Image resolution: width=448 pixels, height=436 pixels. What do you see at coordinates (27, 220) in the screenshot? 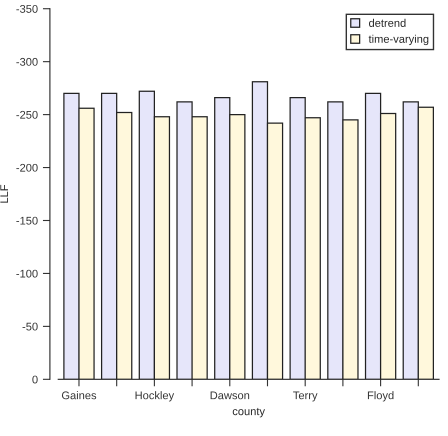
I see `y-tick-label: -150` at bounding box center [27, 220].